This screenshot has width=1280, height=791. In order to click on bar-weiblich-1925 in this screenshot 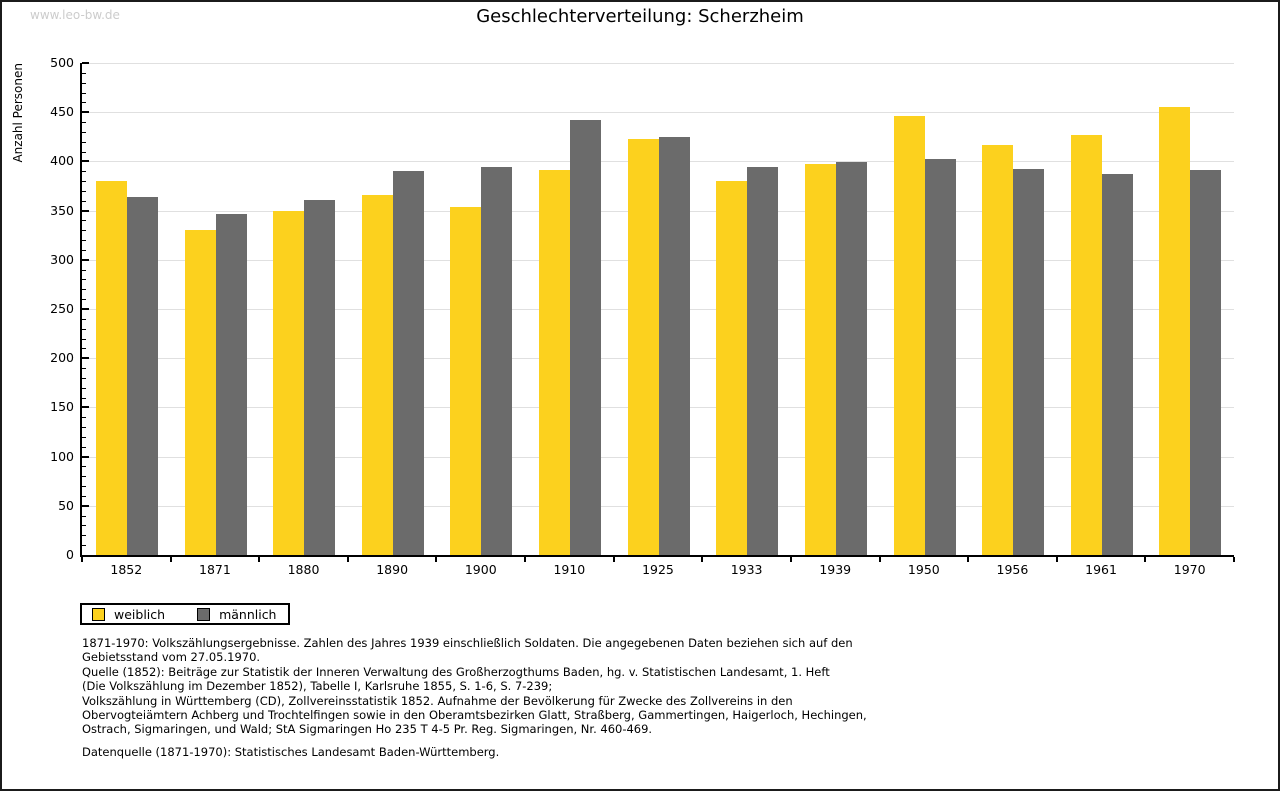, I will do `click(643, 346)`.